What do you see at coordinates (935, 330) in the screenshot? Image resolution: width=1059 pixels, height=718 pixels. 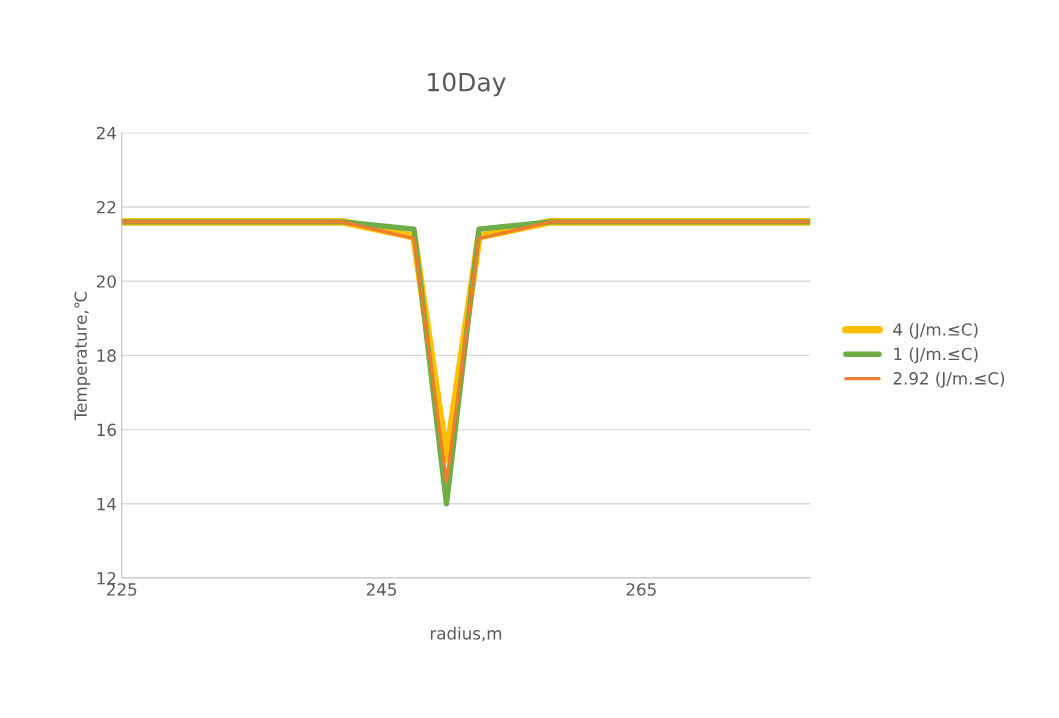 I see `legend-label: 4 (J/m.≤C)` at bounding box center [935, 330].